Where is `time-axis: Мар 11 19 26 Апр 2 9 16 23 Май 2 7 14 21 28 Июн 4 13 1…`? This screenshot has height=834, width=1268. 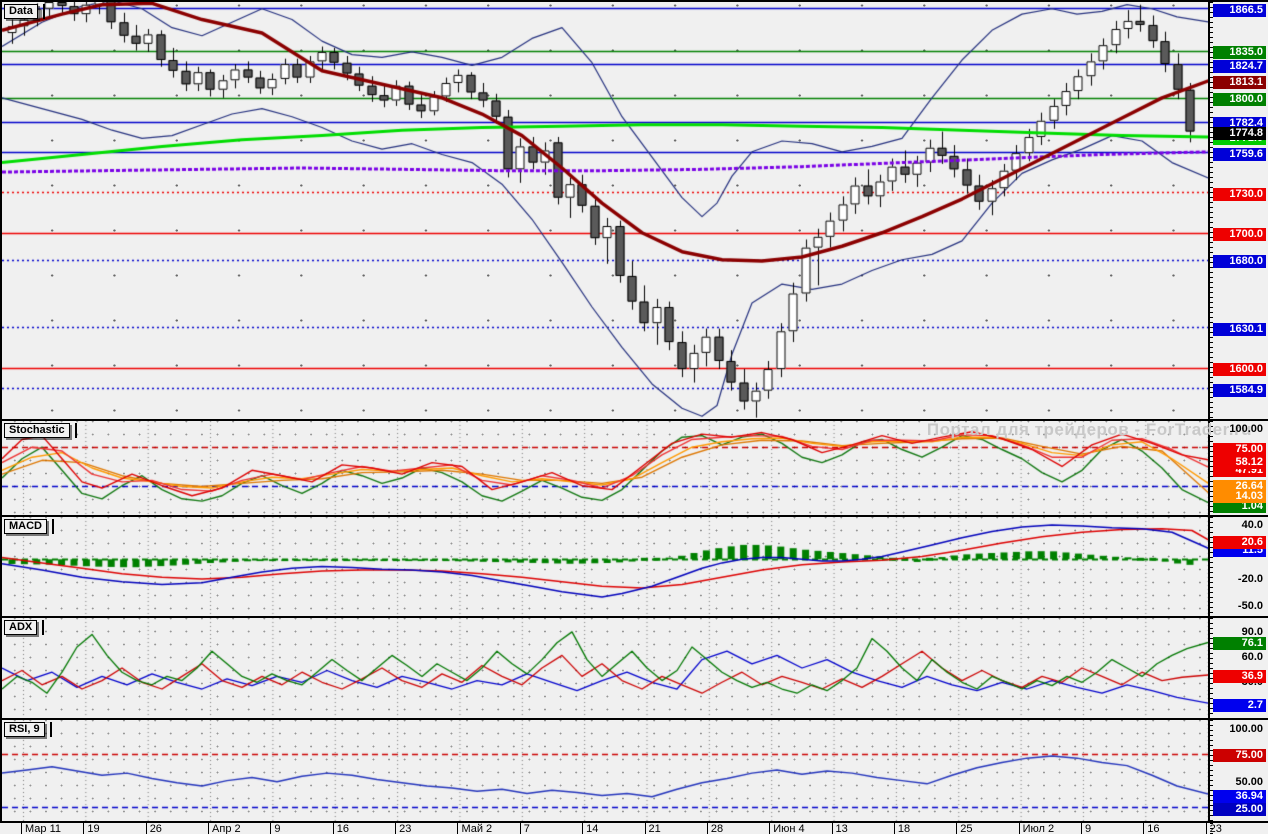
time-axis: Мар 11 19 26 Апр 2 9 16 23 Май 2 7 14 21 28 Июн 4 13 1… is located at coordinates (611, 827).